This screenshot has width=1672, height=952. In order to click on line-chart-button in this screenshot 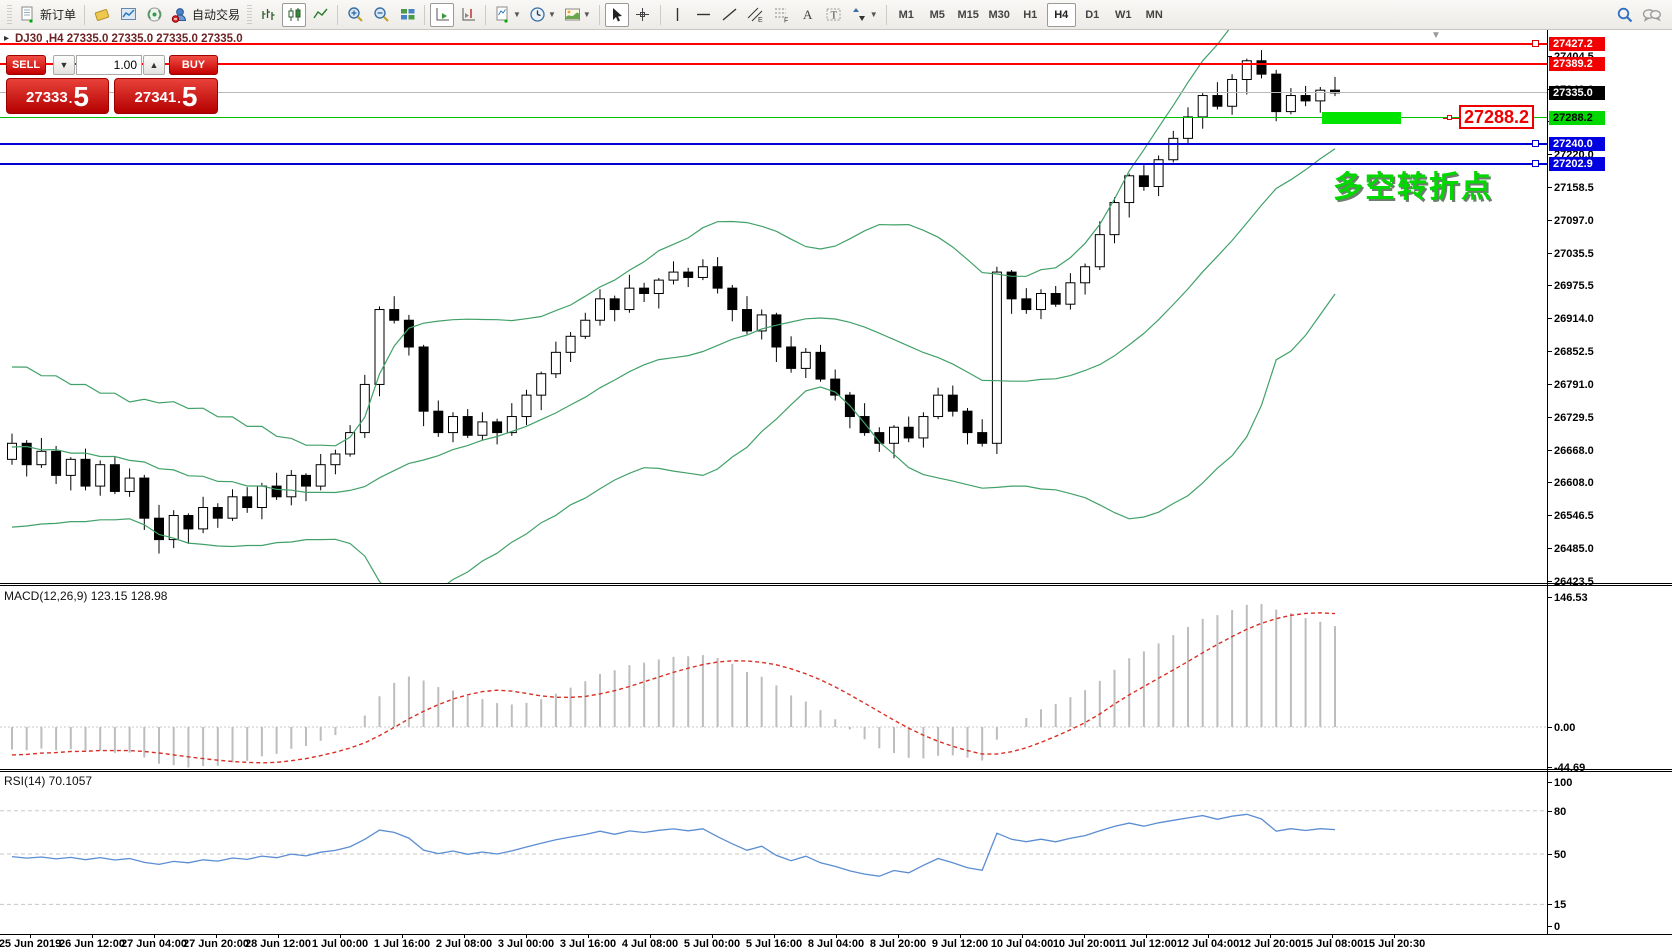, I will do `click(320, 15)`.